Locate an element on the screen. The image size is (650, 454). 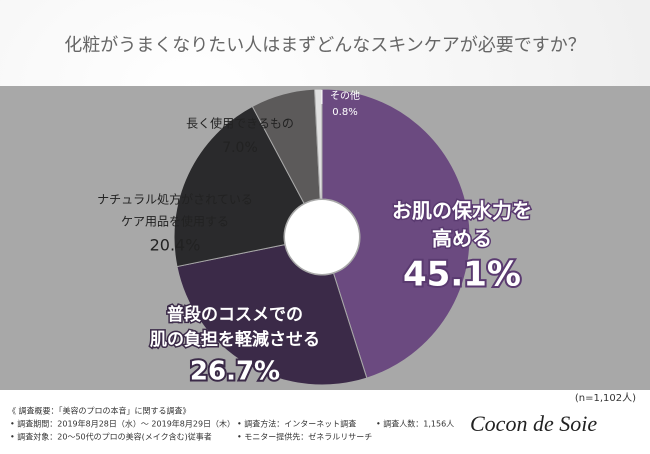
note: • 調査人数：1,156人 is located at coordinates (415, 424).